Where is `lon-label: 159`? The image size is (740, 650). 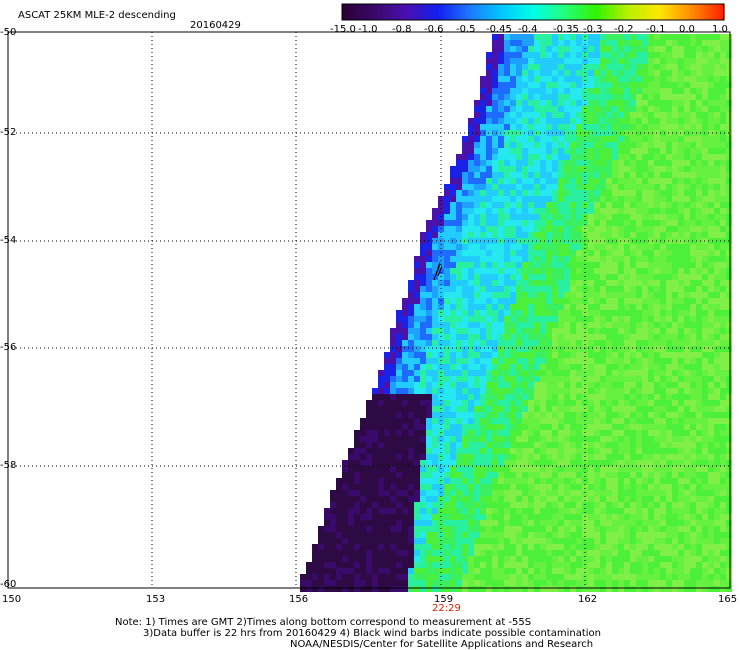
lon-label: 159 is located at coordinates (444, 599).